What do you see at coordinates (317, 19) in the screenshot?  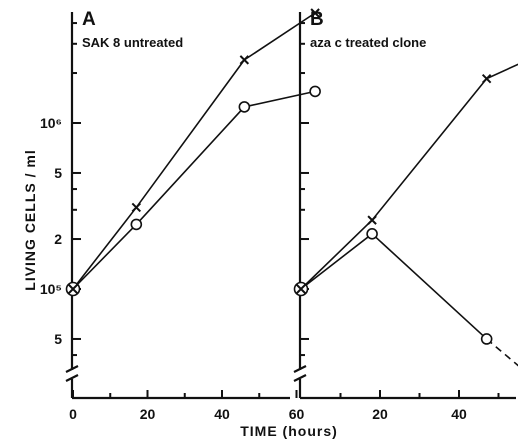 I see `panel-letter: B` at bounding box center [317, 19].